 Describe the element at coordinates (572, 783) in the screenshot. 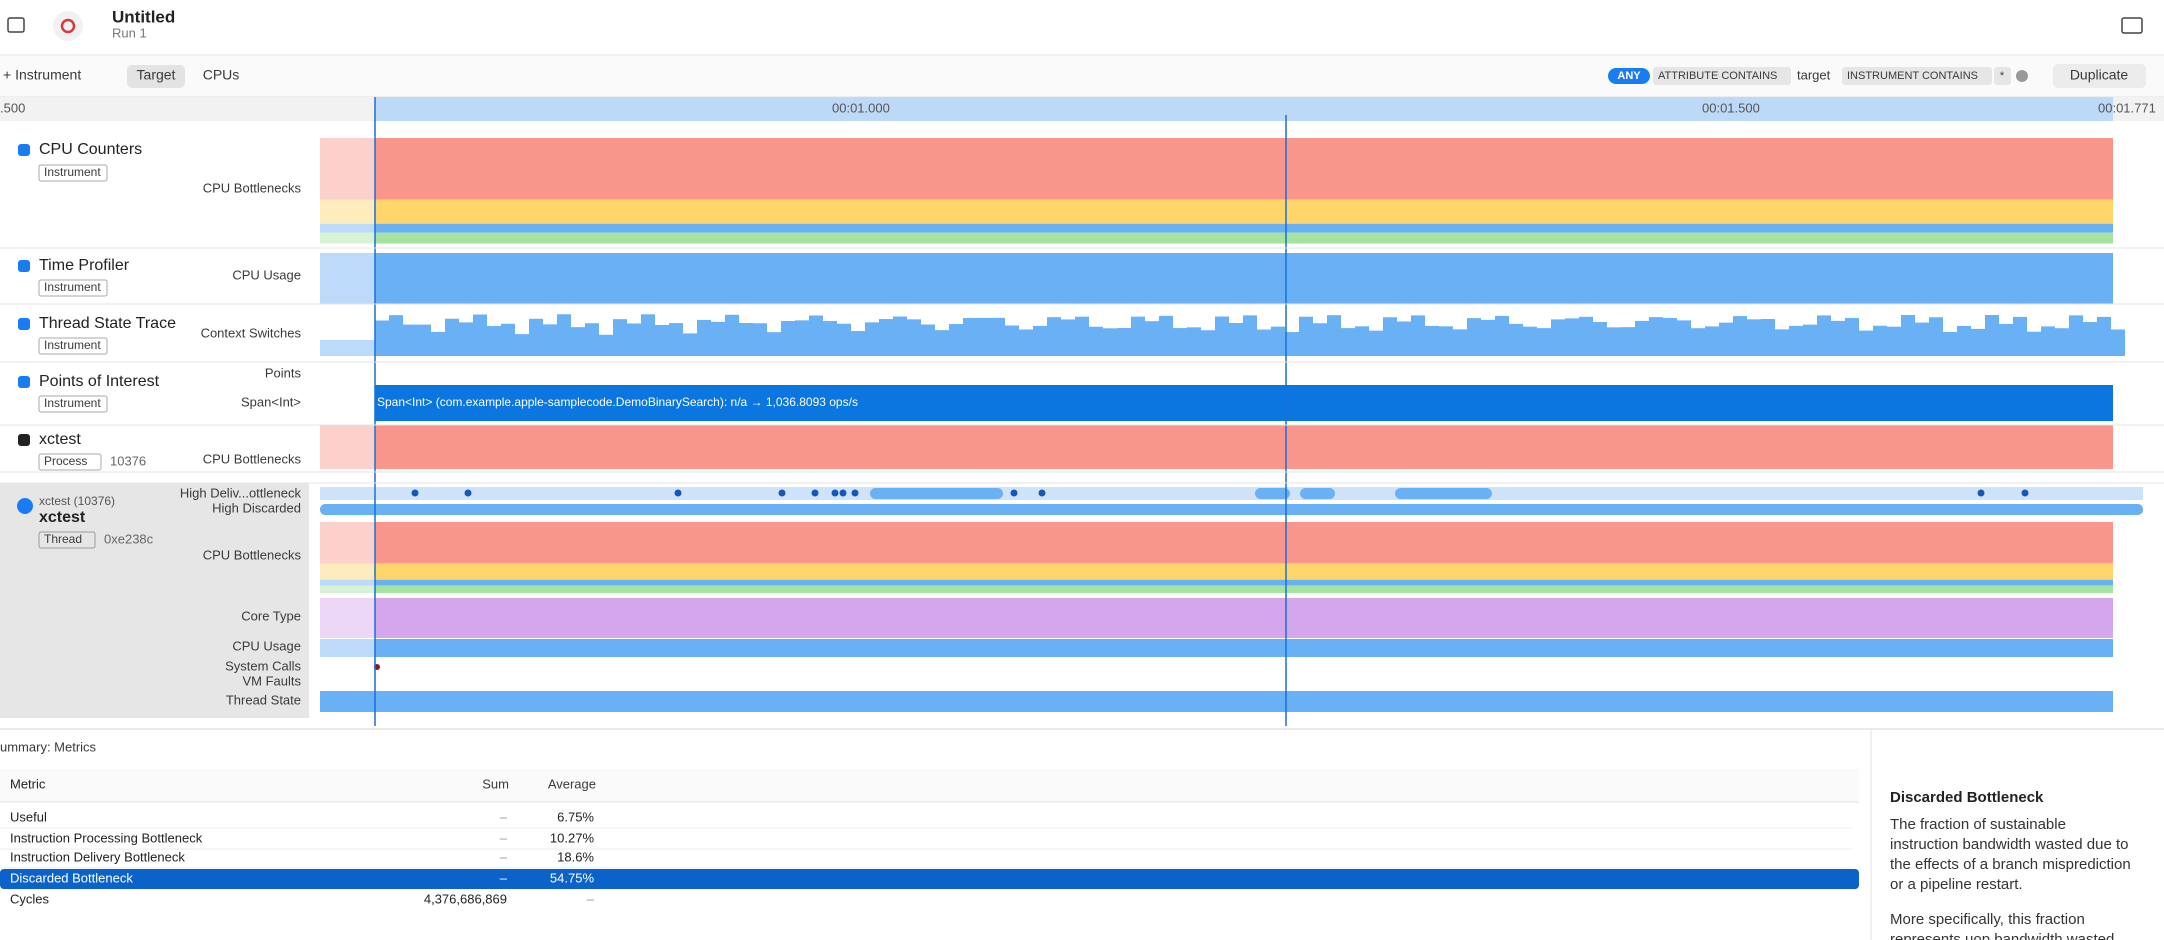

I see `column-header: Average` at that location.